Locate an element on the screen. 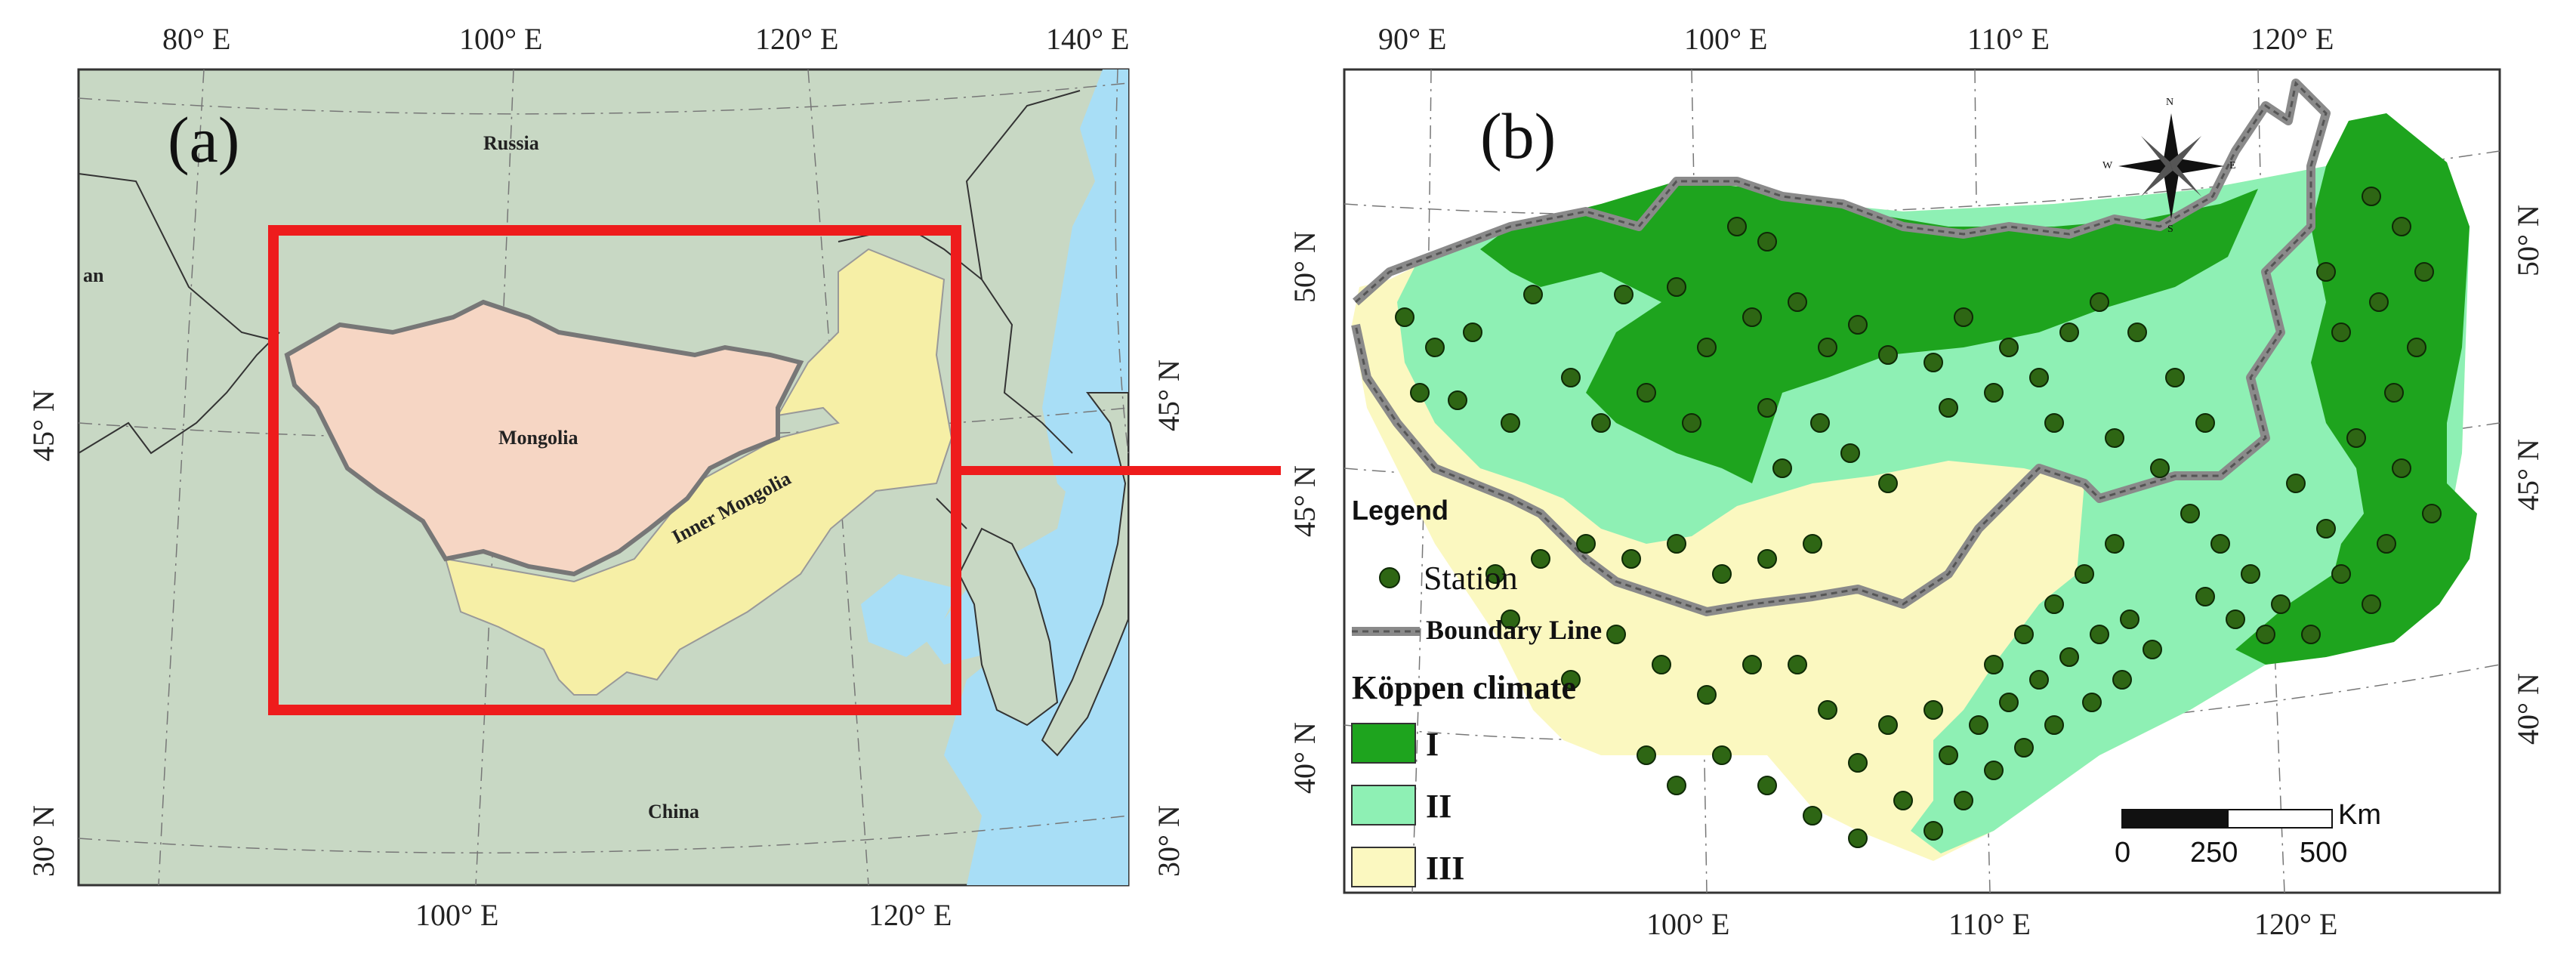 The height and width of the screenshot is (969, 2576). label-russia: Russia is located at coordinates (511, 143).